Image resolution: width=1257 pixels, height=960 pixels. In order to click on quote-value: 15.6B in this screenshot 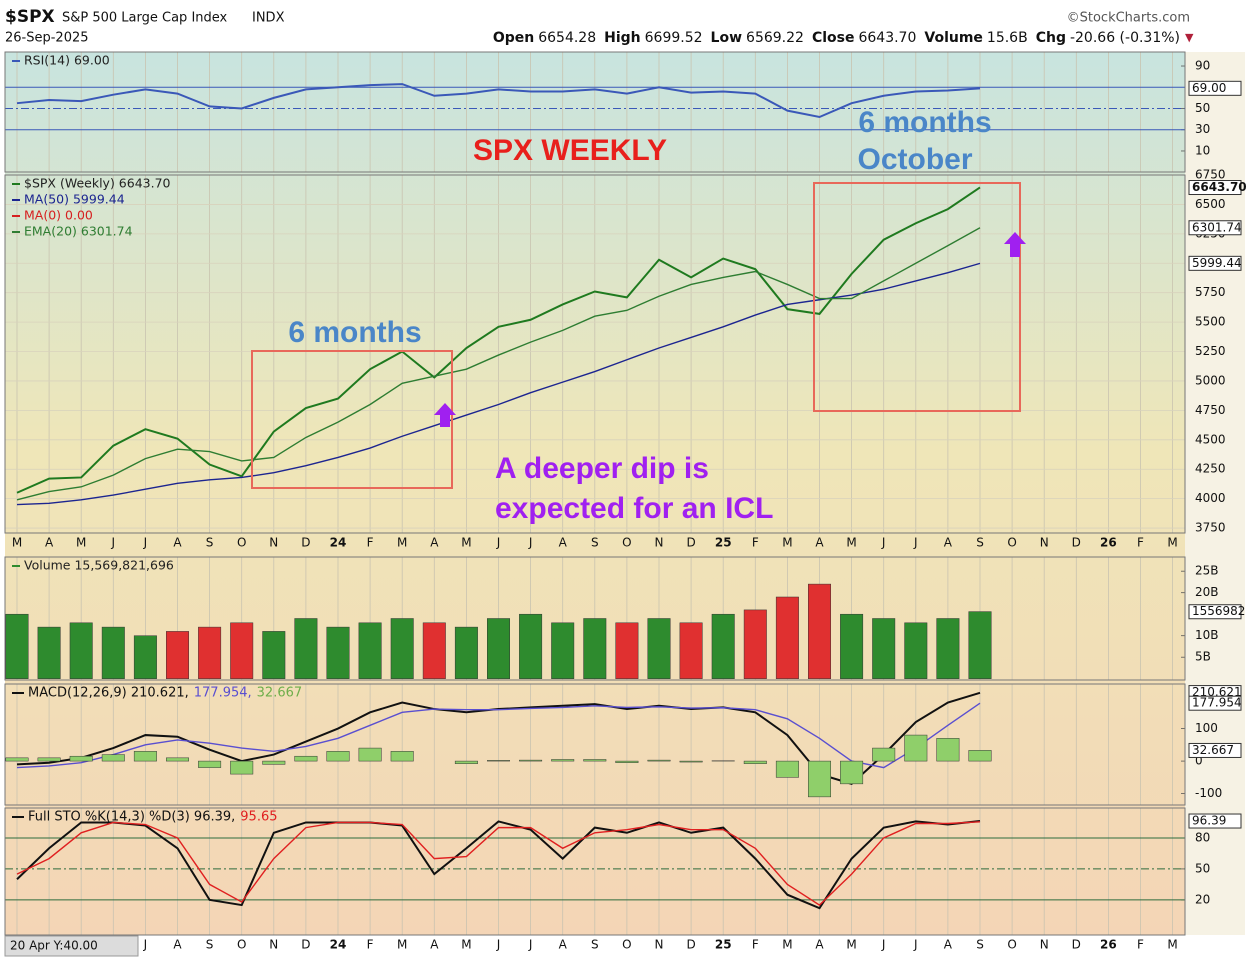, I will do `click(1007, 38)`.